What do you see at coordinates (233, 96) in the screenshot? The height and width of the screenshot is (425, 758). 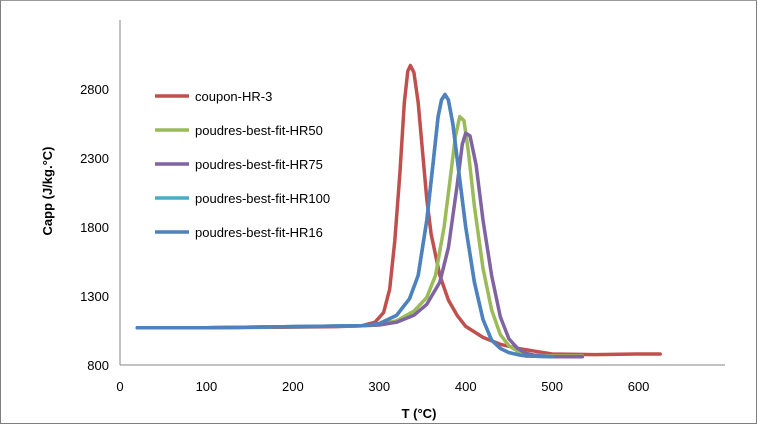 I see `legend-label: coupon-HR-3` at bounding box center [233, 96].